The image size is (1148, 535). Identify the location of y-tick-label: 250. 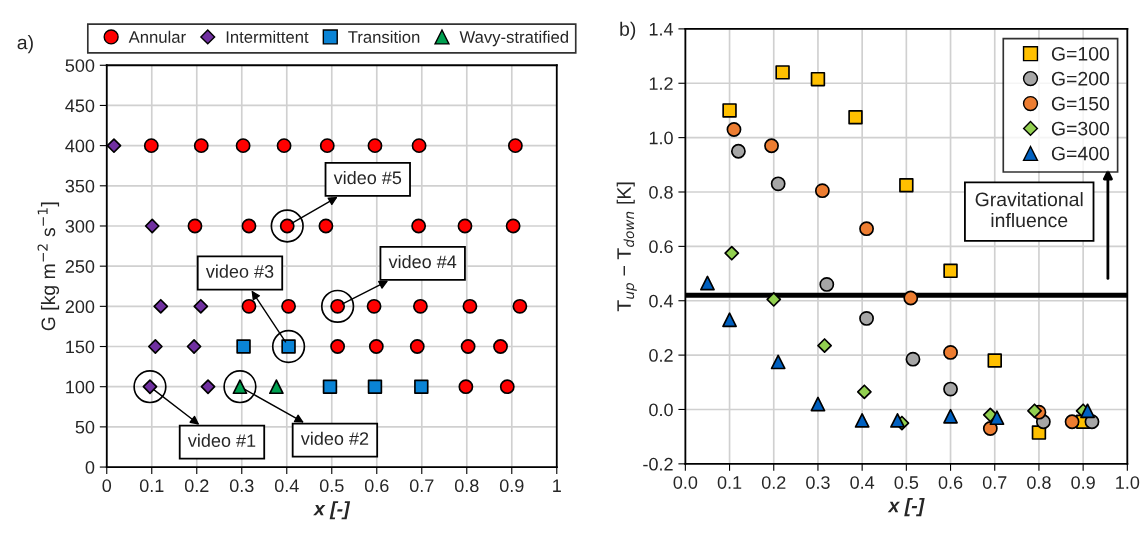
(80, 266).